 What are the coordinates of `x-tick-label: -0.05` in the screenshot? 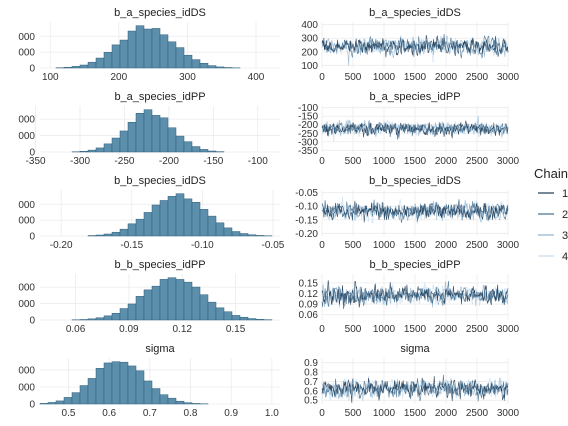 It's located at (273, 245).